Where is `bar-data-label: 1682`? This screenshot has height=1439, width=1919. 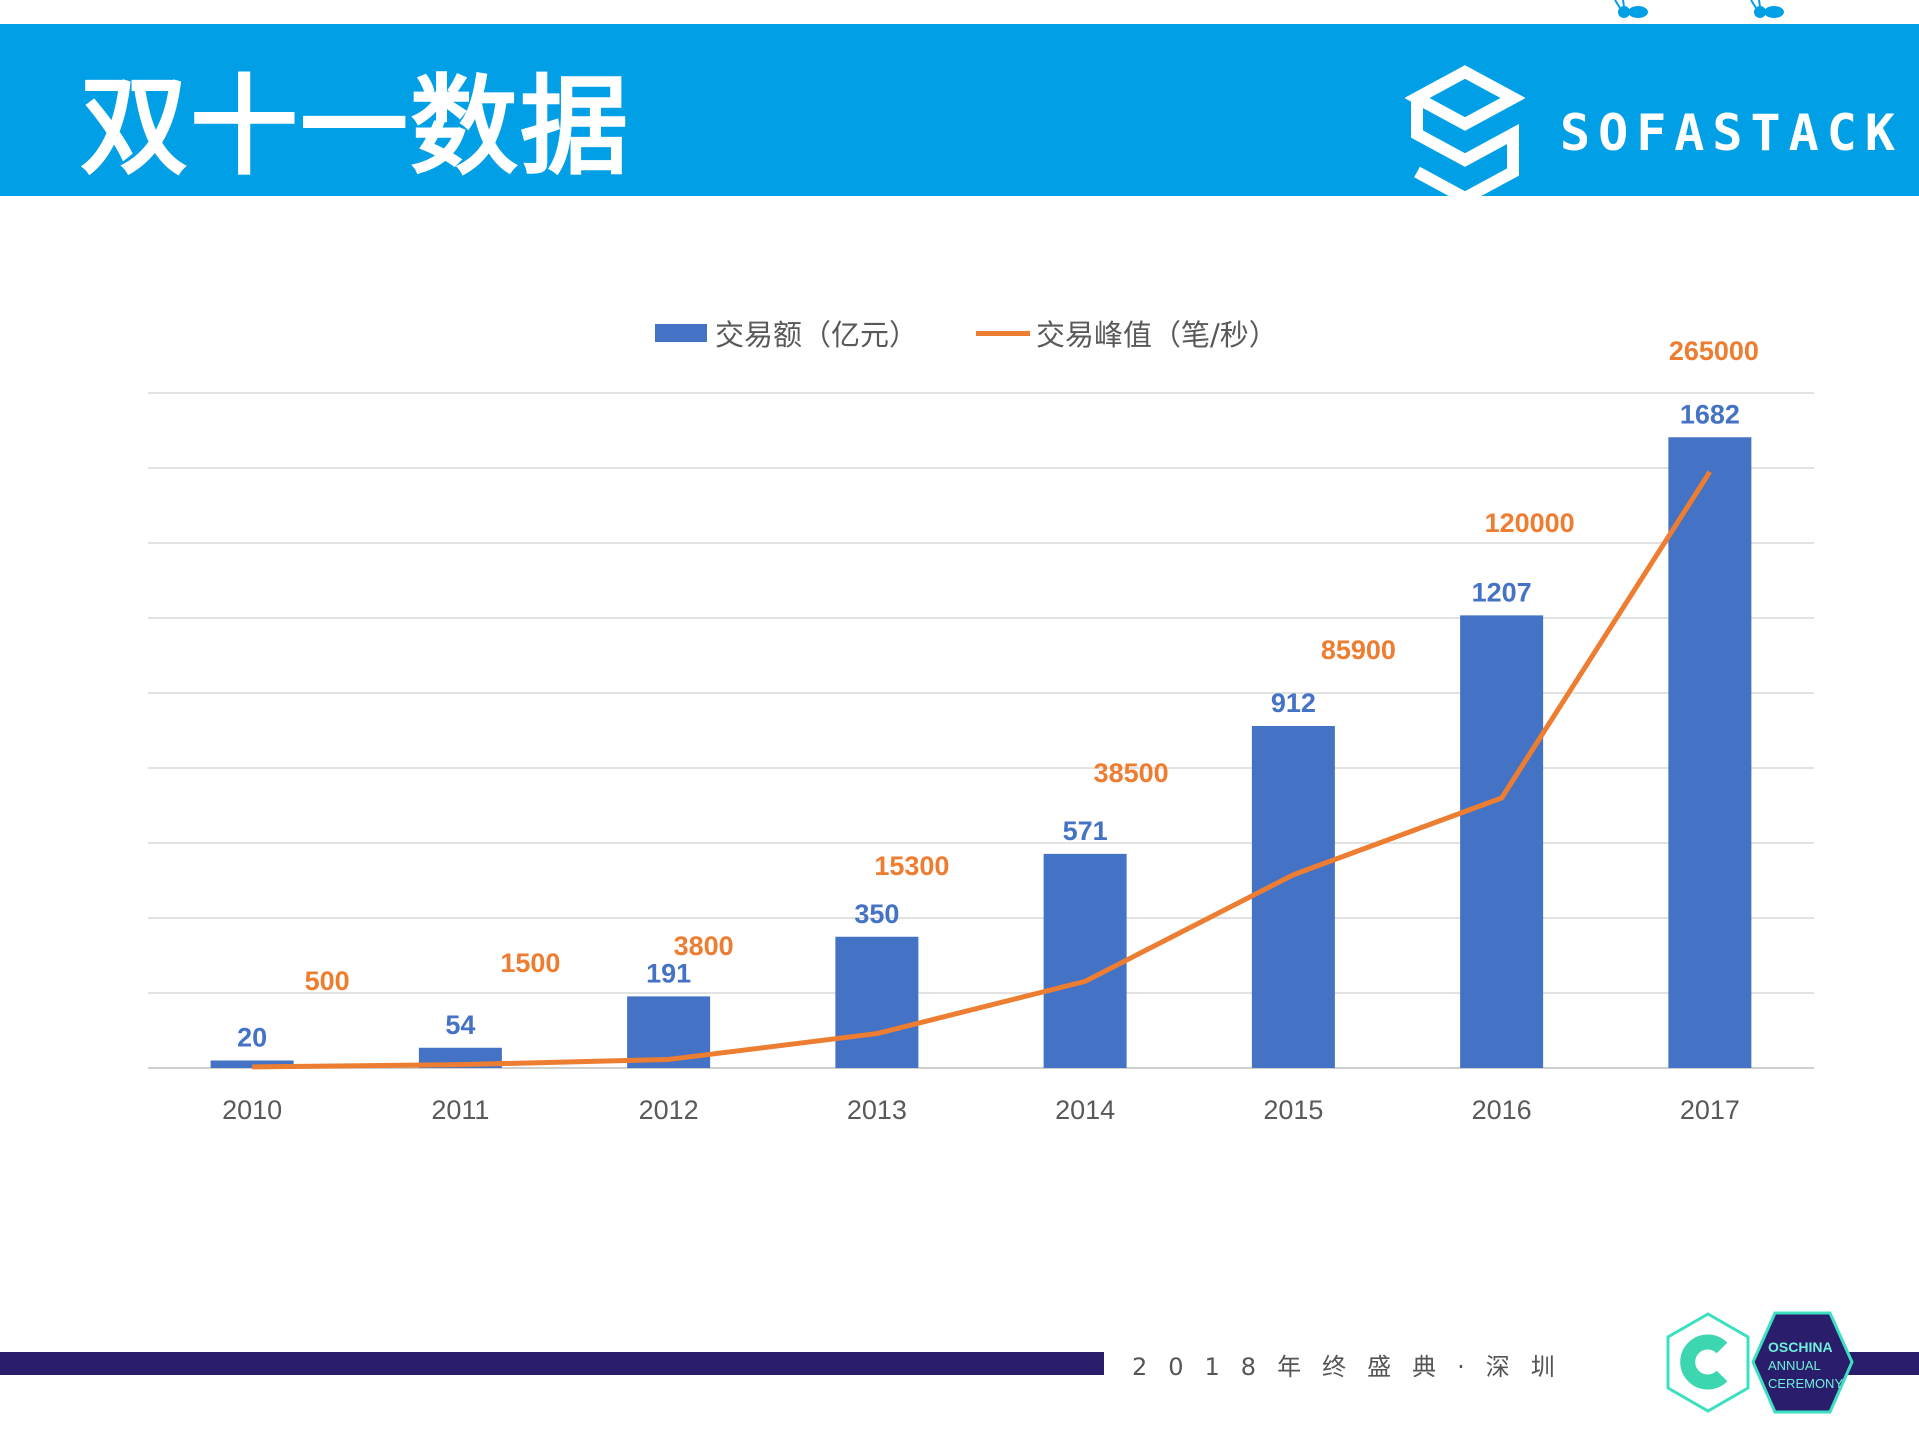
bar-data-label: 1682 is located at coordinates (1710, 414).